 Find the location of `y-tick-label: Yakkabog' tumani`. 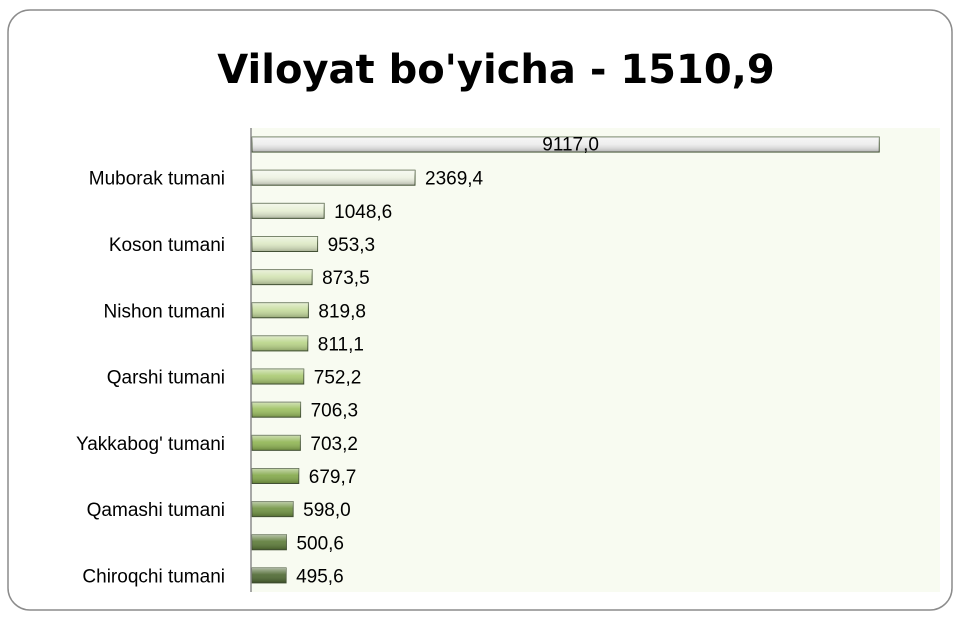

y-tick-label: Yakkabog' tumani is located at coordinates (150, 444).